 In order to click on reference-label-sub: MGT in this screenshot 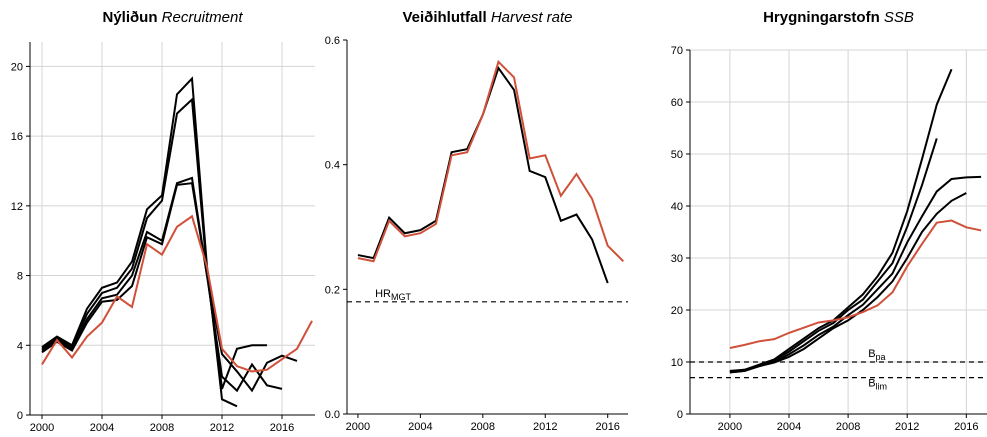, I will do `click(401, 297)`.